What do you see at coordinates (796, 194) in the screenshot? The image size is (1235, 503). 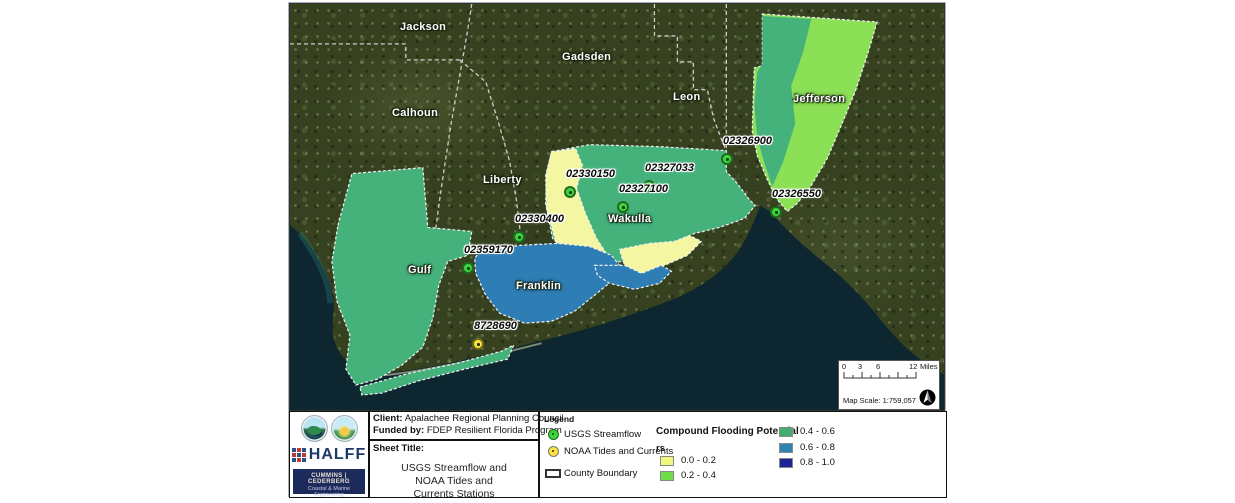 I see `station-id-label: 02326550` at bounding box center [796, 194].